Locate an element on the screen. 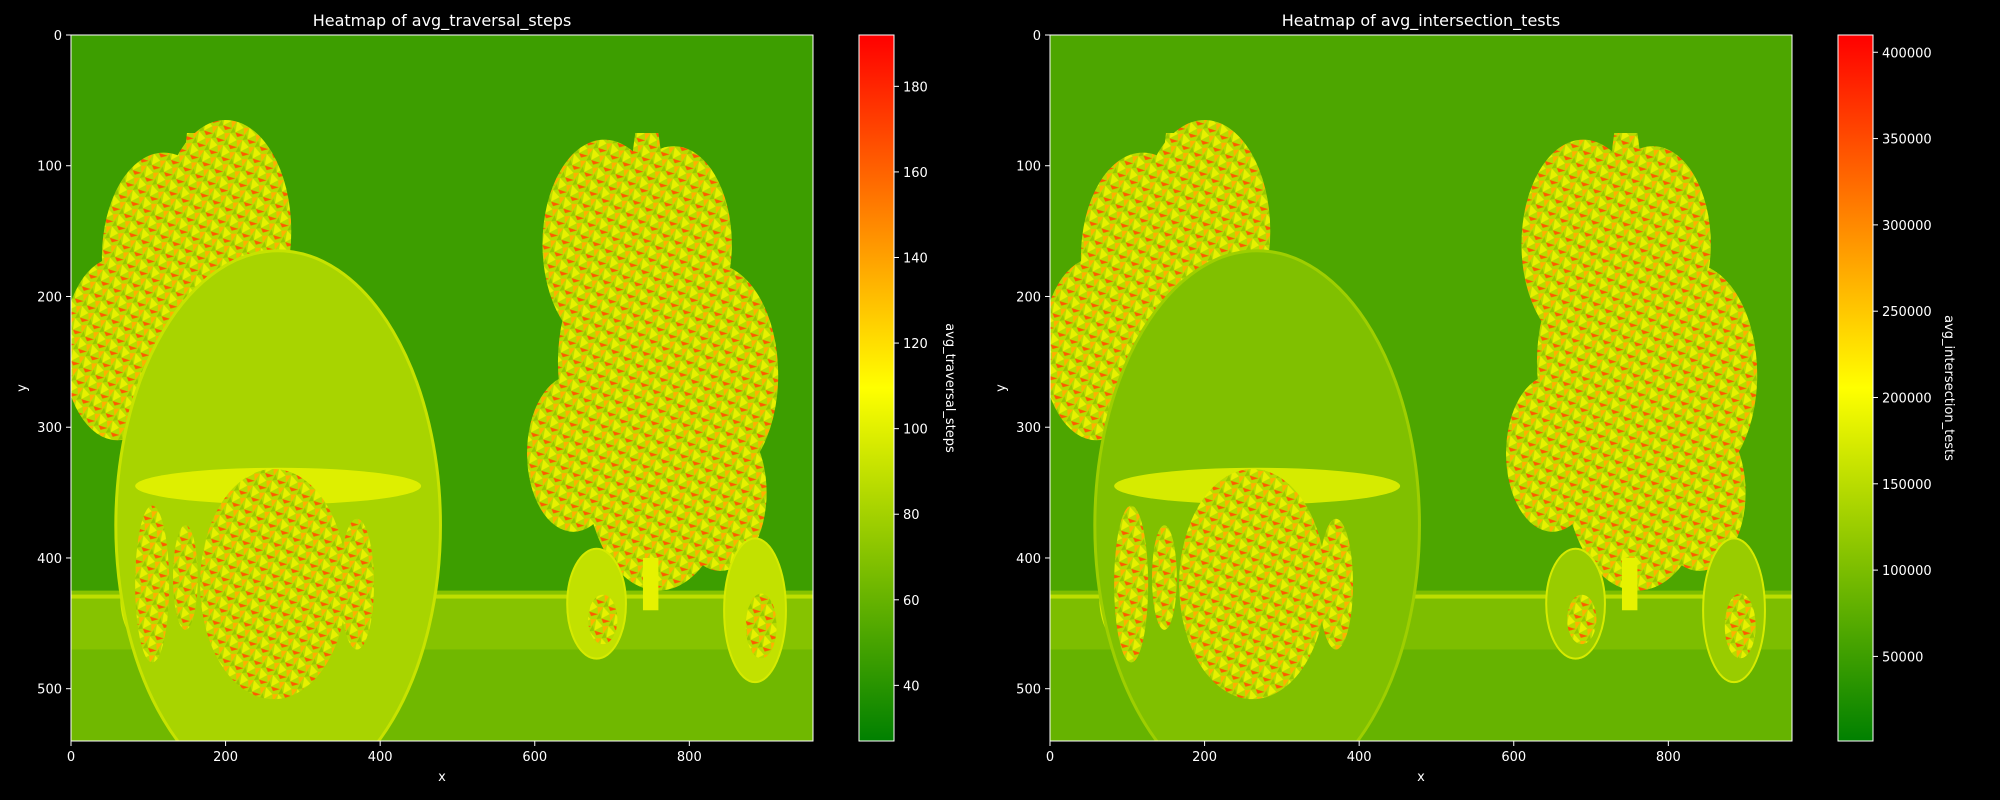  colorbar-tick-label: 50000 is located at coordinates (1902, 657).